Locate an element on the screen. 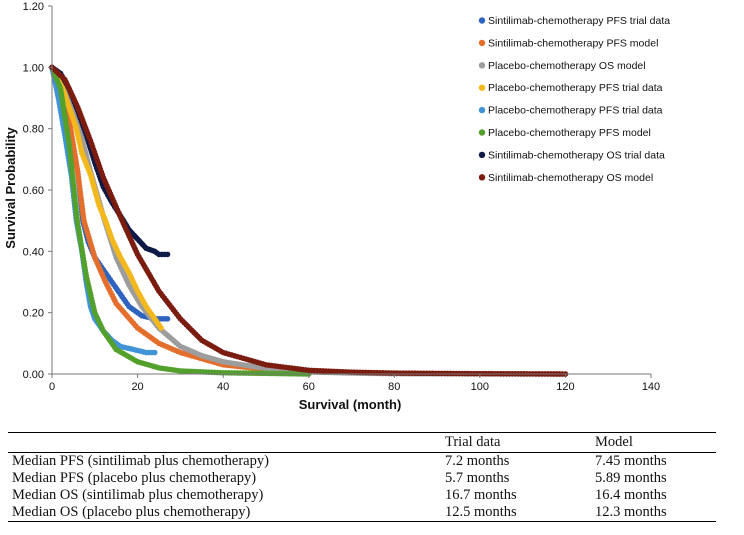 This screenshot has width=744, height=535. table-cell-model: 16.4 months is located at coordinates (631, 495).